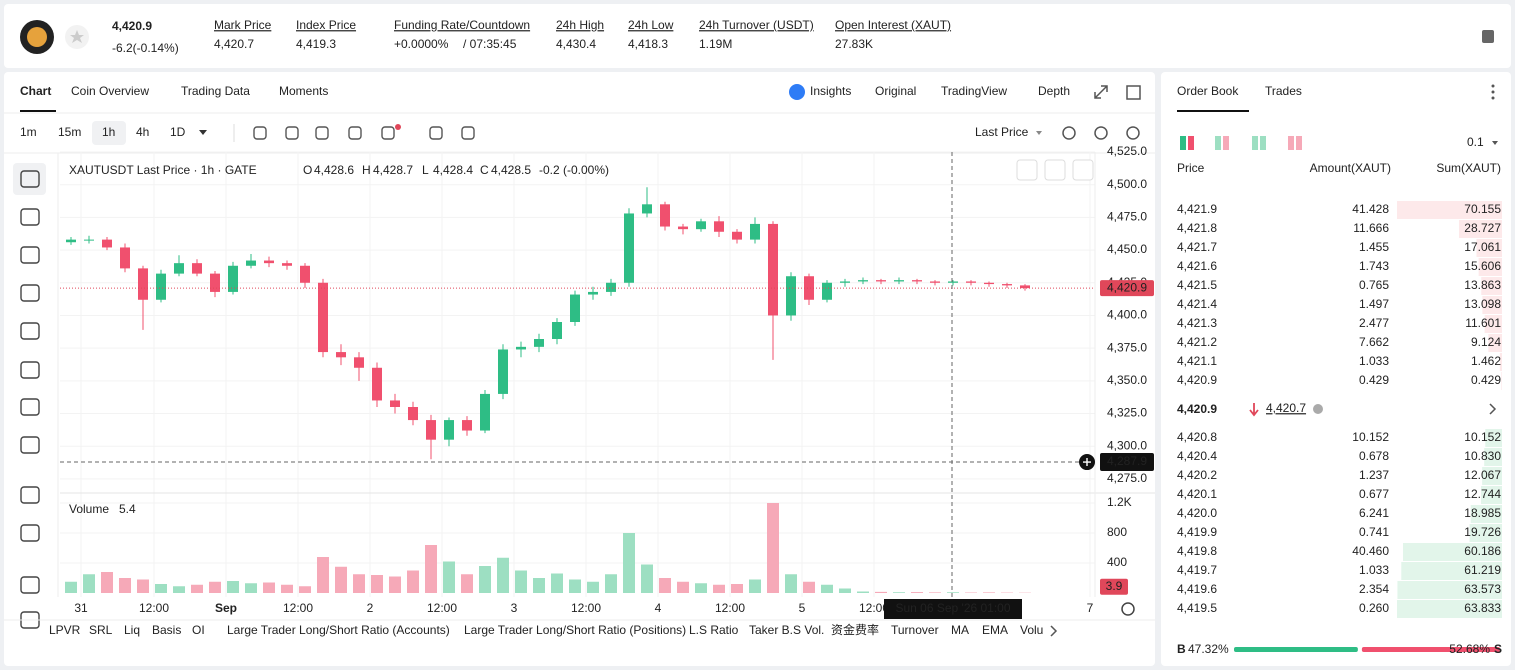  What do you see at coordinates (995, 630) in the screenshot?
I see `indicator-tab: EMA` at bounding box center [995, 630].